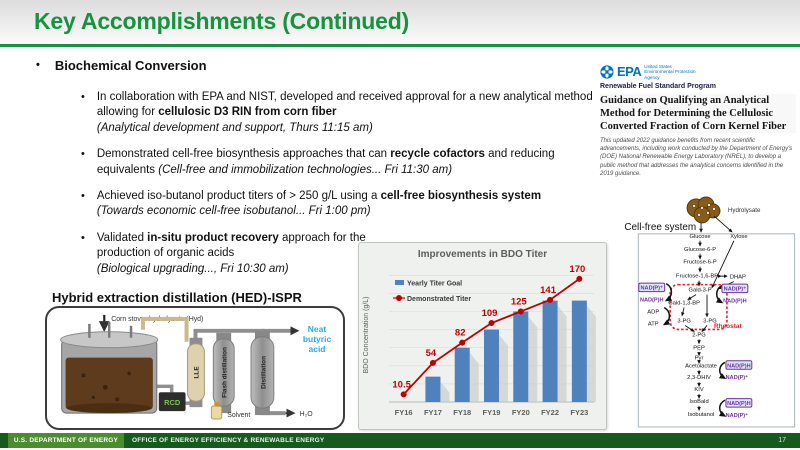 This screenshot has height=450, width=800. I want to click on svg-text: FY23, so click(579, 412).